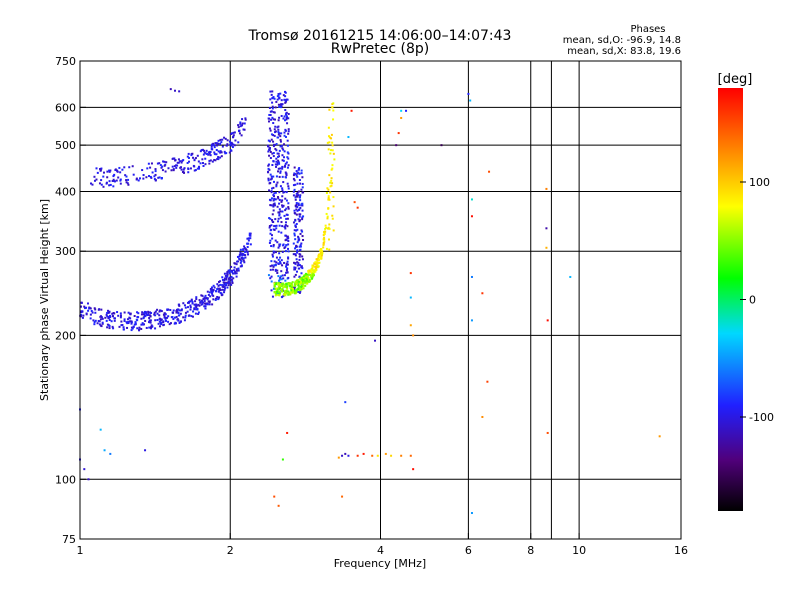 This screenshot has height=600, width=800. I want to click on colorbar-tick-label: -100, so click(761, 417).